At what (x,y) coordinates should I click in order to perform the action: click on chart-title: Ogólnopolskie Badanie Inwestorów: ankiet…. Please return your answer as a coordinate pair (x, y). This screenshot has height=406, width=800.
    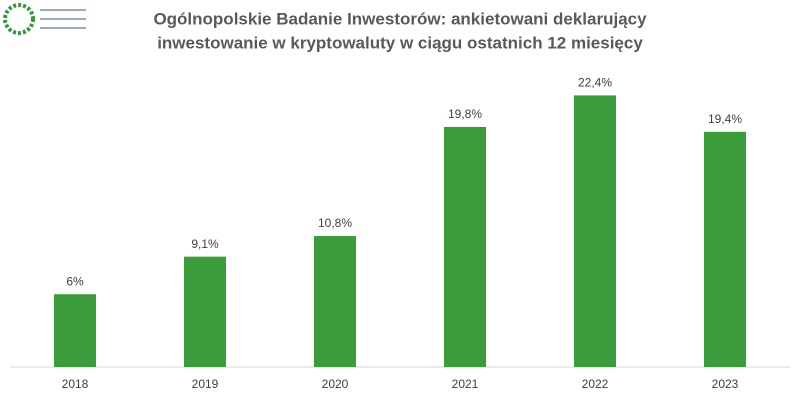
    Looking at the image, I should click on (400, 18).